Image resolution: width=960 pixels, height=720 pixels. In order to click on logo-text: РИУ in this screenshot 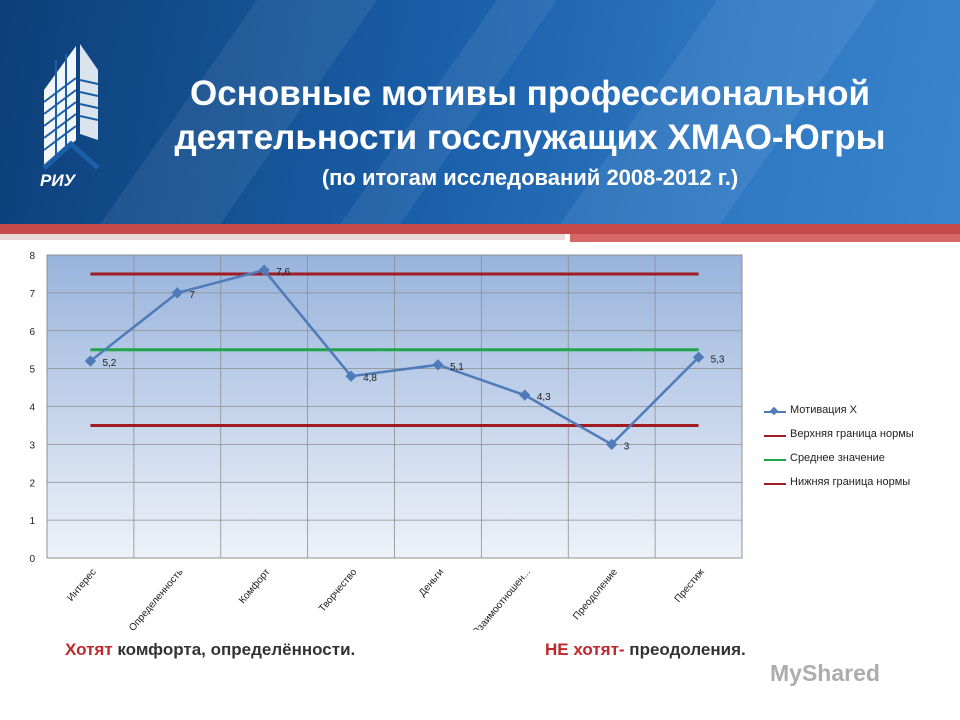, I will do `click(58, 180)`.